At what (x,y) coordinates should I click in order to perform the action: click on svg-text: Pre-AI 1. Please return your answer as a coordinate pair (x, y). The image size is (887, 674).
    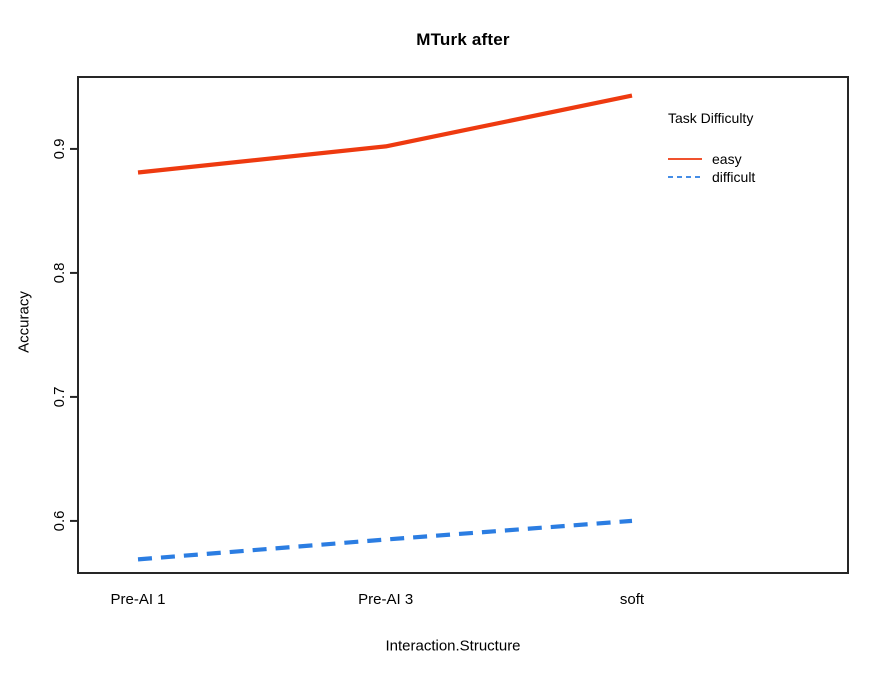
    Looking at the image, I should click on (137, 599).